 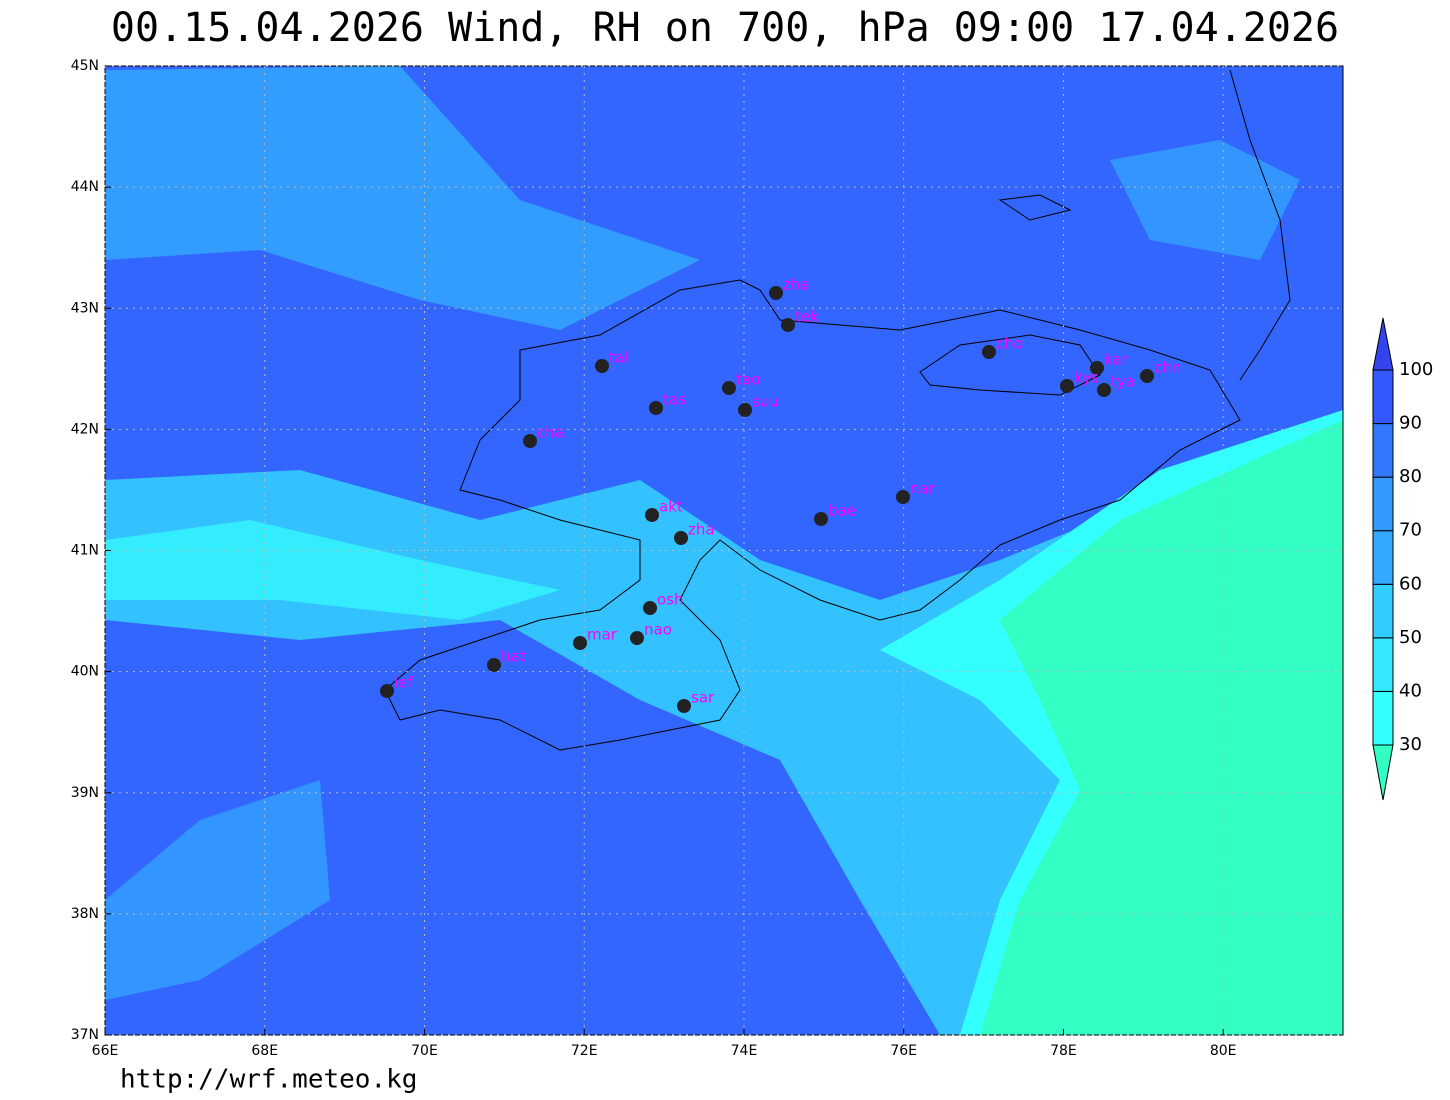 I want to click on lat-tick-label: 38N, so click(x=85, y=914).